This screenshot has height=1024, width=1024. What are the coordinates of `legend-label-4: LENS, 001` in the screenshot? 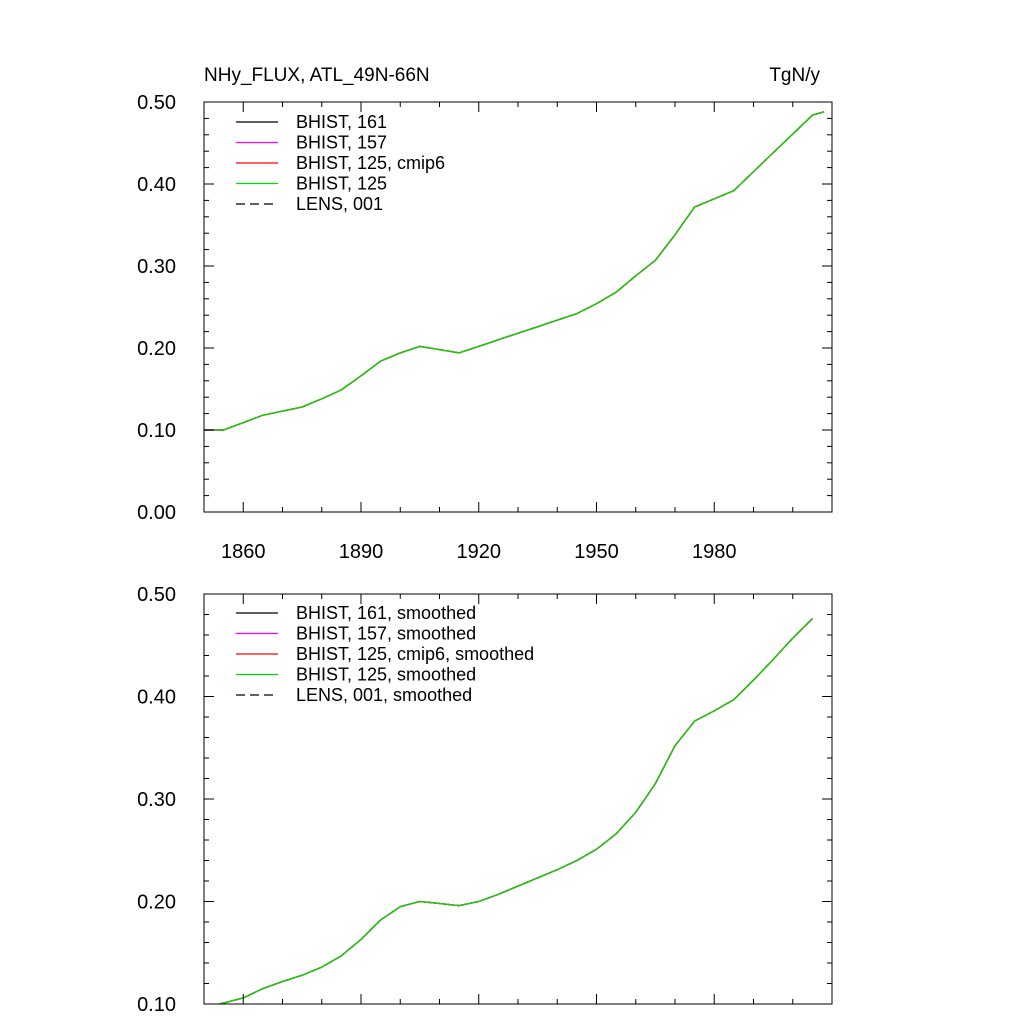 It's located at (339, 204).